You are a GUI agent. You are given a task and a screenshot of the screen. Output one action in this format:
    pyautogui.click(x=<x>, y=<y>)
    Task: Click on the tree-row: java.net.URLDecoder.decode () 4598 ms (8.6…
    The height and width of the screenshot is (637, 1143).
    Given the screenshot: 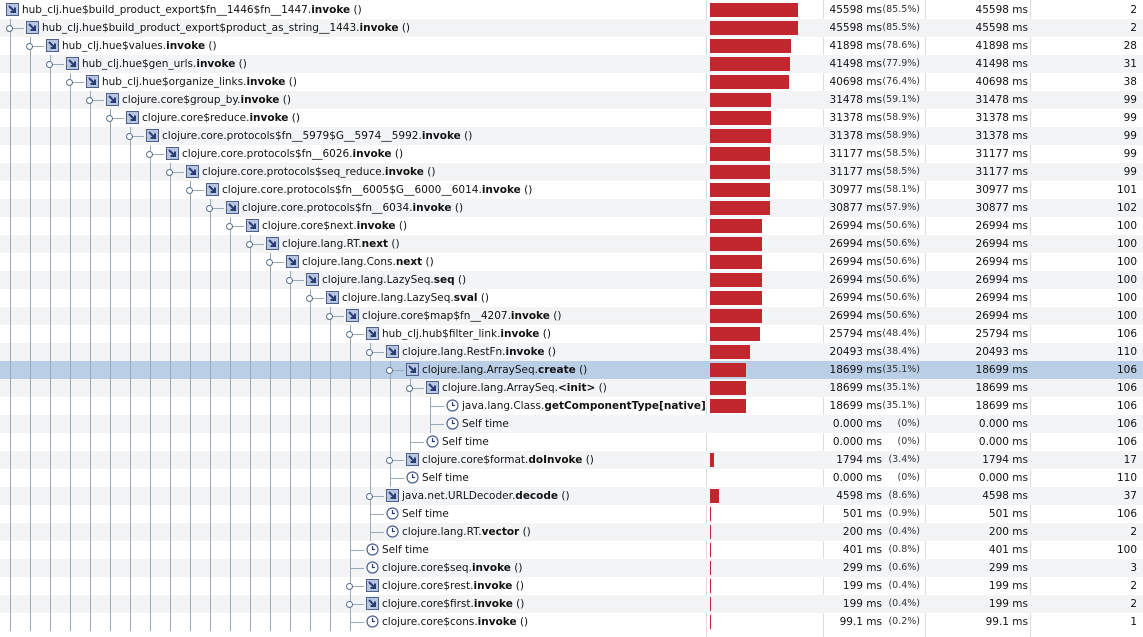 What is the action you would take?
    pyautogui.click(x=571, y=496)
    